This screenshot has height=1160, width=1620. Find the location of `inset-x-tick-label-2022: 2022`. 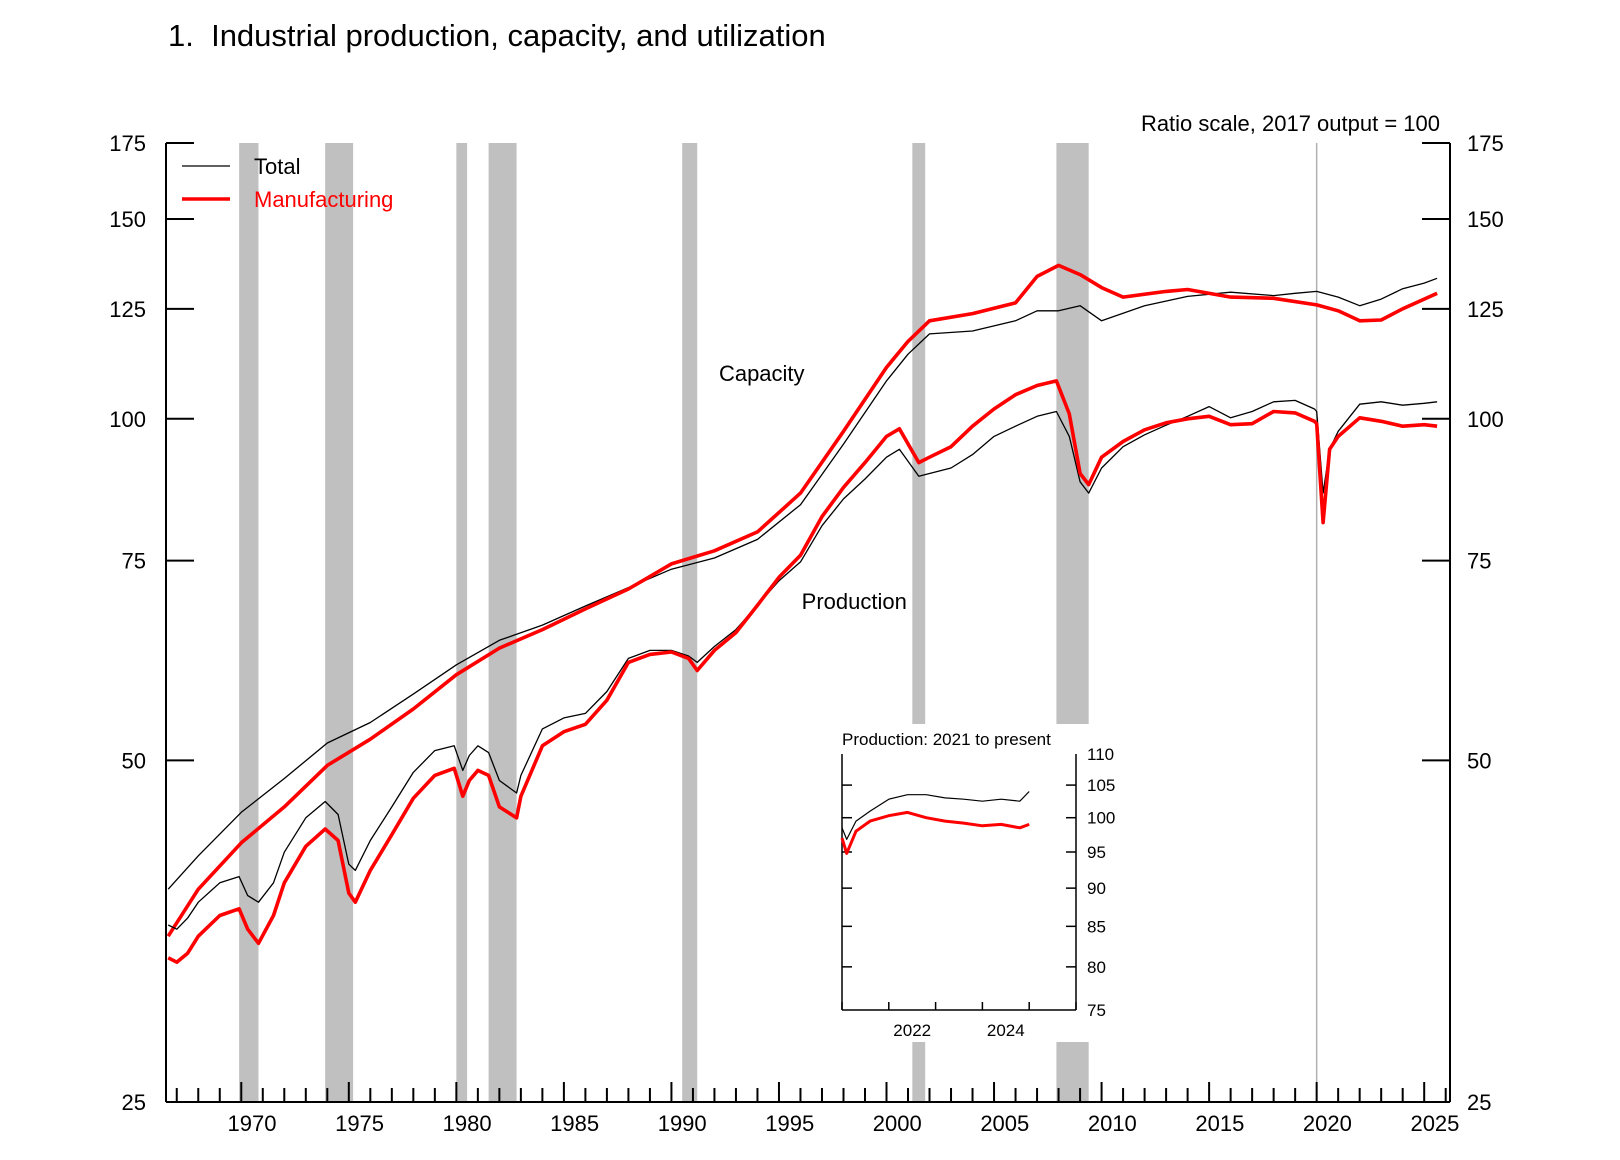

inset-x-tick-label-2022: 2022 is located at coordinates (912, 1030).